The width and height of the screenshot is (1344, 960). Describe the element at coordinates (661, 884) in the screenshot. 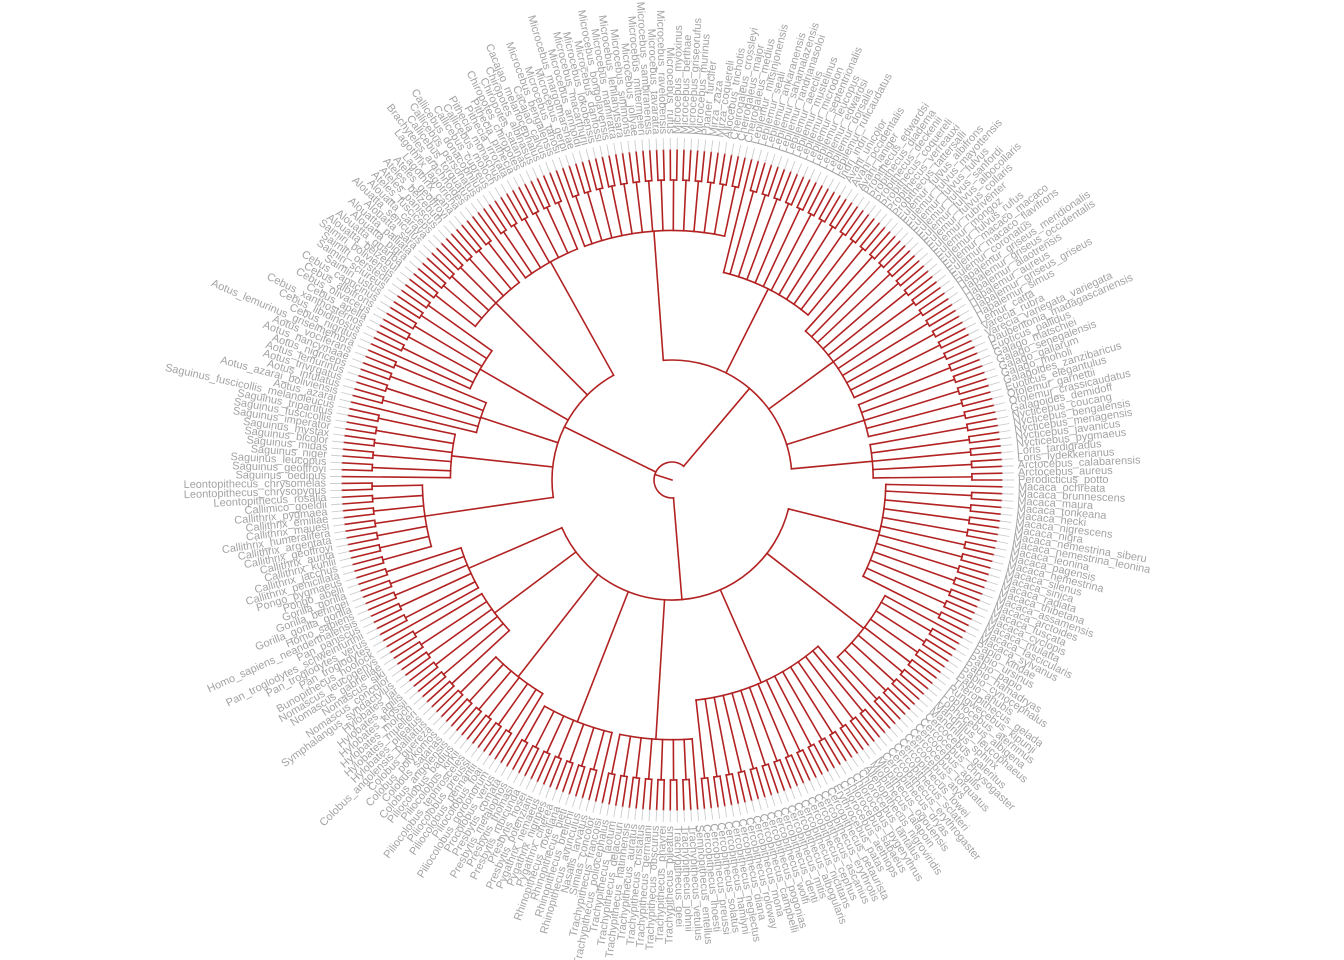

I see `tip-label: Trachypithecus_phayrei` at that location.